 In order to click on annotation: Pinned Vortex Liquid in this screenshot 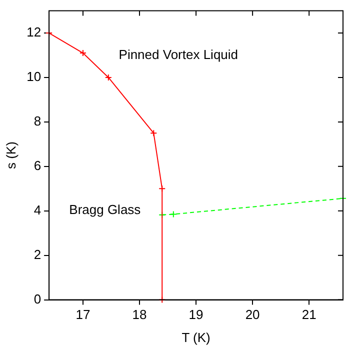, I will do `click(178, 54)`.